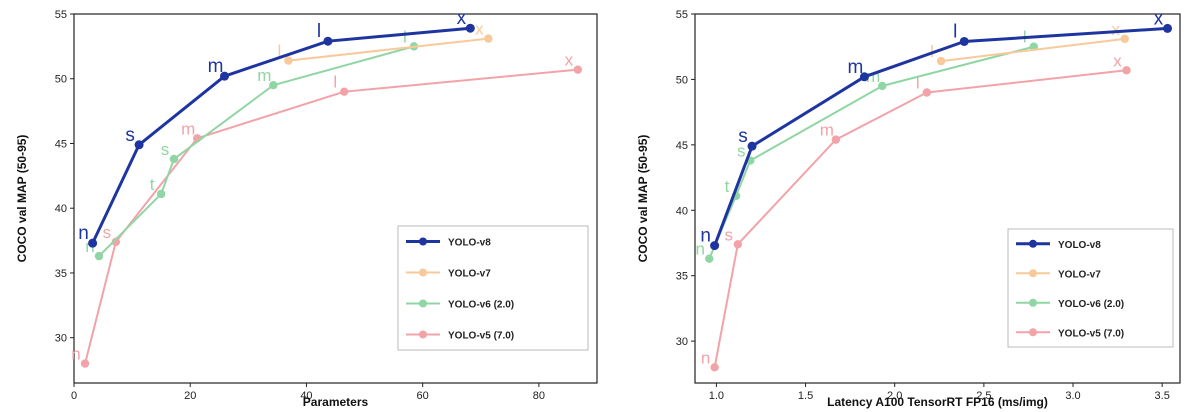 This screenshot has height=412, width=1200. Describe the element at coordinates (190, 396) in the screenshot. I see `x-tick-label: 20` at that location.